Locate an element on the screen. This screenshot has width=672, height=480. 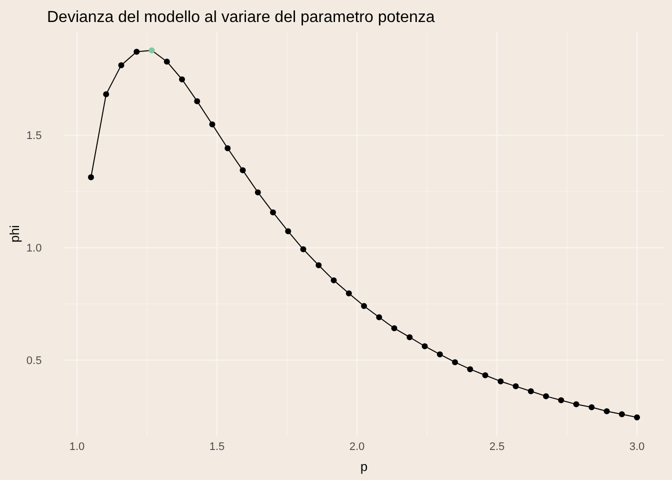
x-axis-title: p is located at coordinates (364, 466).